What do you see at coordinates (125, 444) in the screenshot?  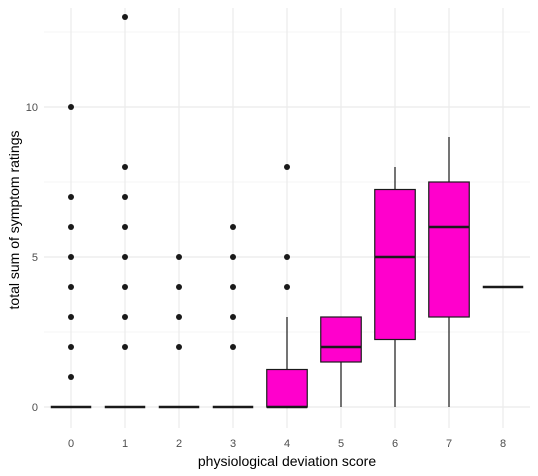 I see `x-tick-label-1: 1` at bounding box center [125, 444].